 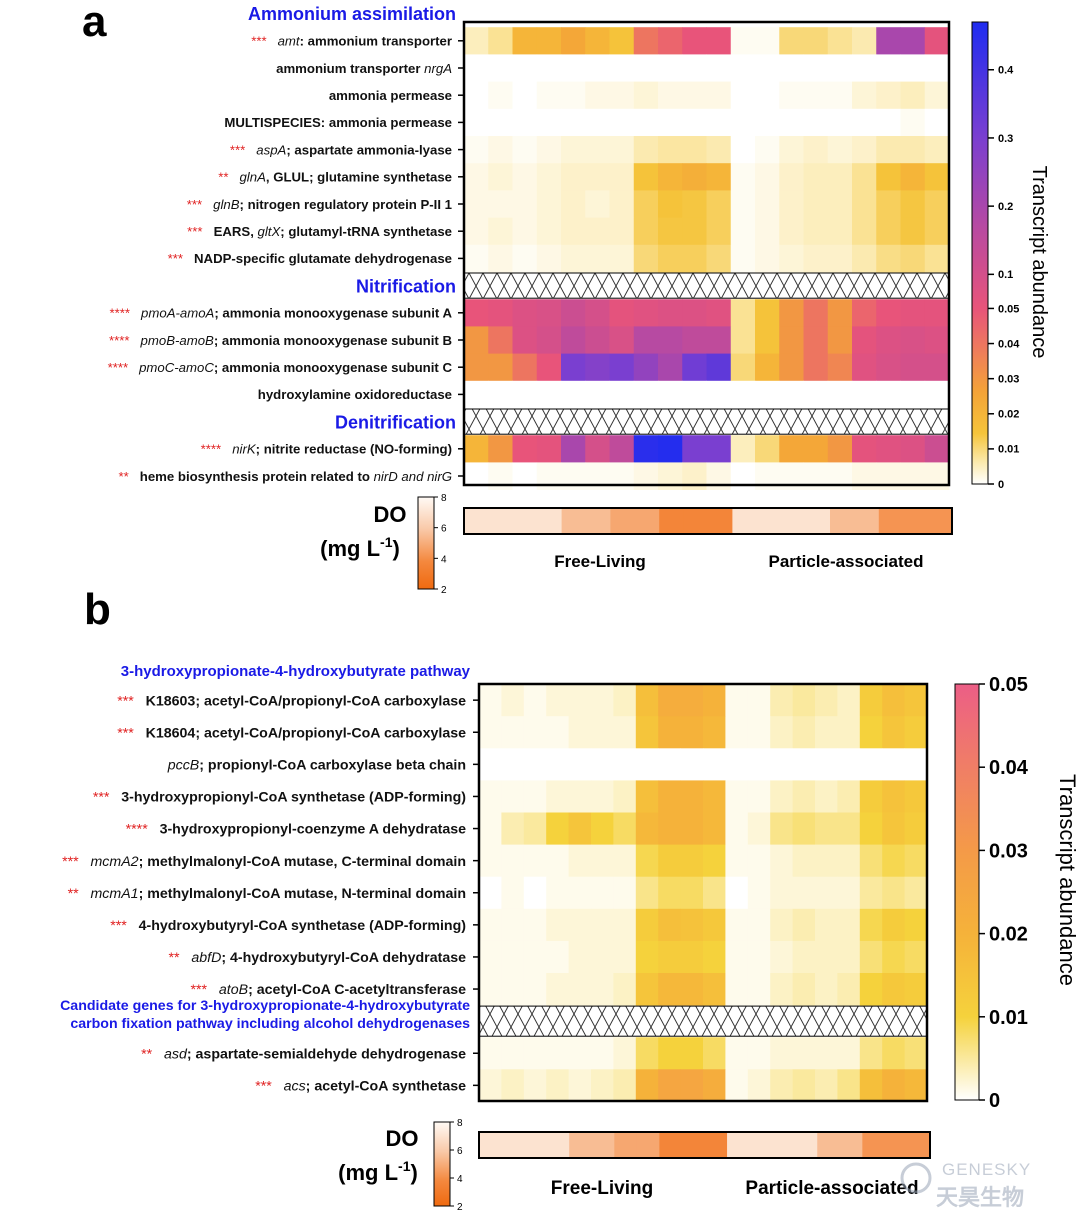 What do you see at coordinates (329, 990) in the screenshot?
I see `gene-label: *** atoB; acetyl-CoA C-acetyltransferase` at bounding box center [329, 990].